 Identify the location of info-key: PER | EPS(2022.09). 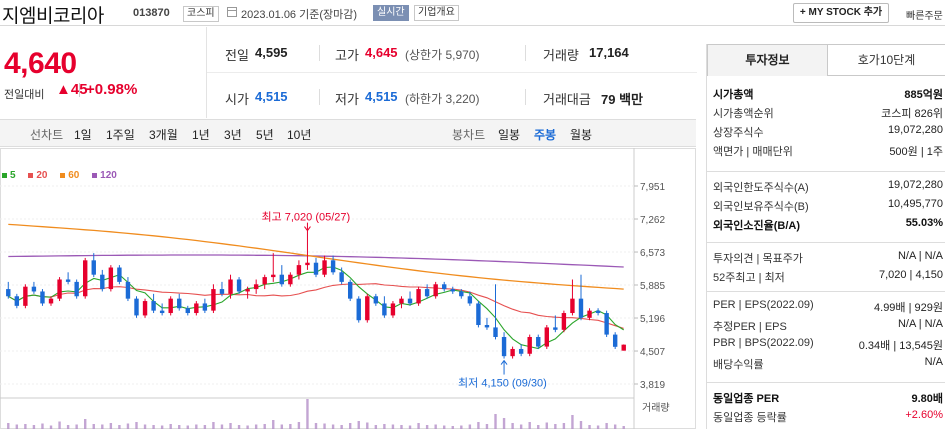
(763, 305).